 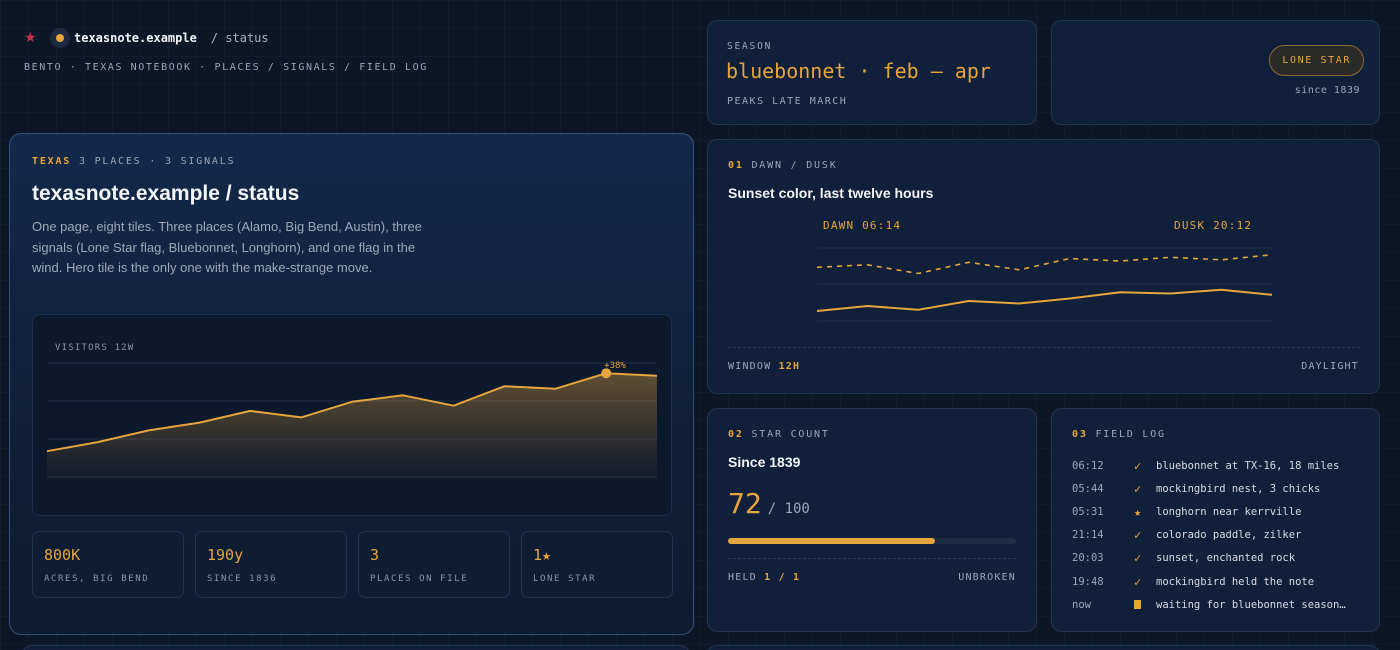 I want to click on lone-star-since: since 1839, so click(x=1327, y=90).